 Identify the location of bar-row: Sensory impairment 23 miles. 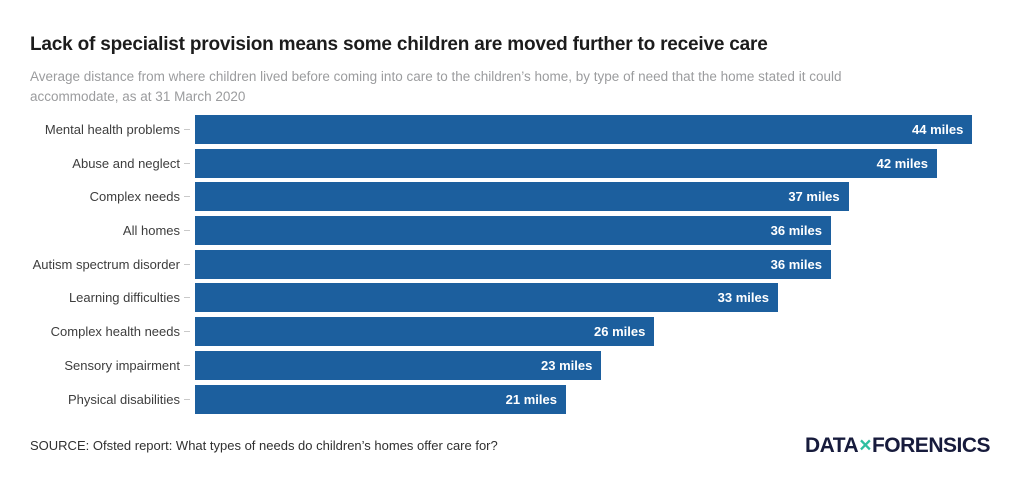
(510, 365).